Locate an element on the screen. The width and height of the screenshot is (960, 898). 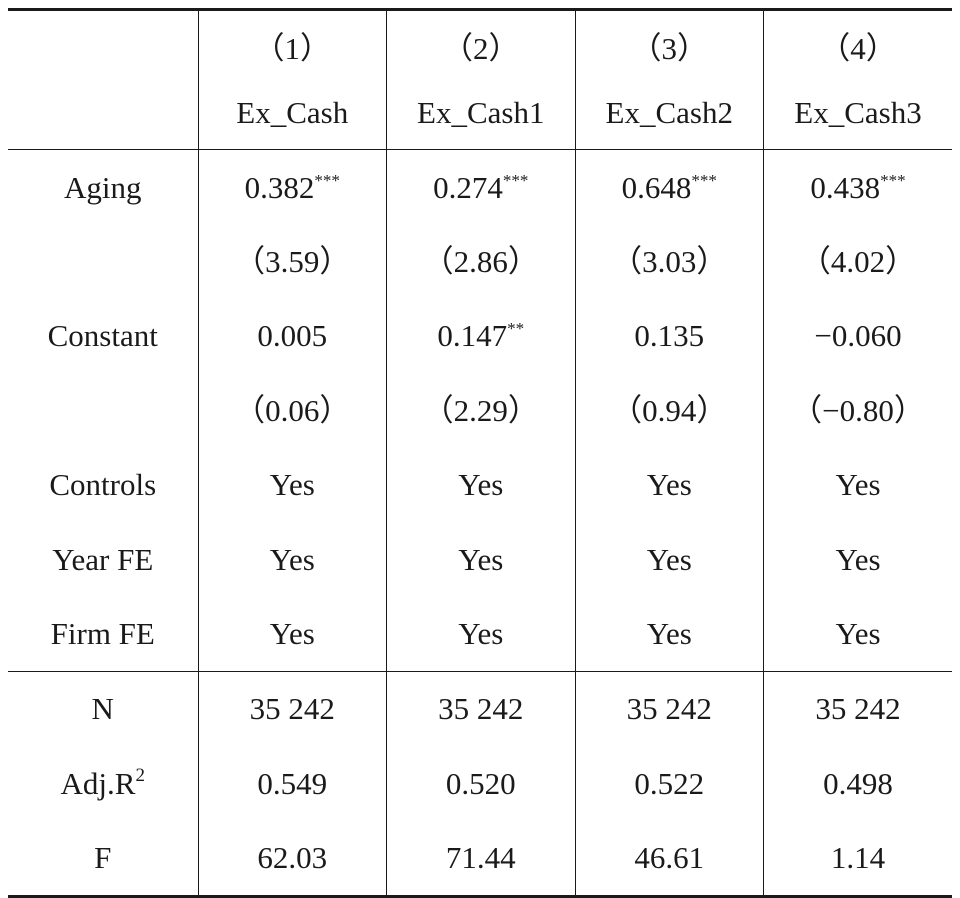
cell-value: （−0.80） is located at coordinates (858, 410).